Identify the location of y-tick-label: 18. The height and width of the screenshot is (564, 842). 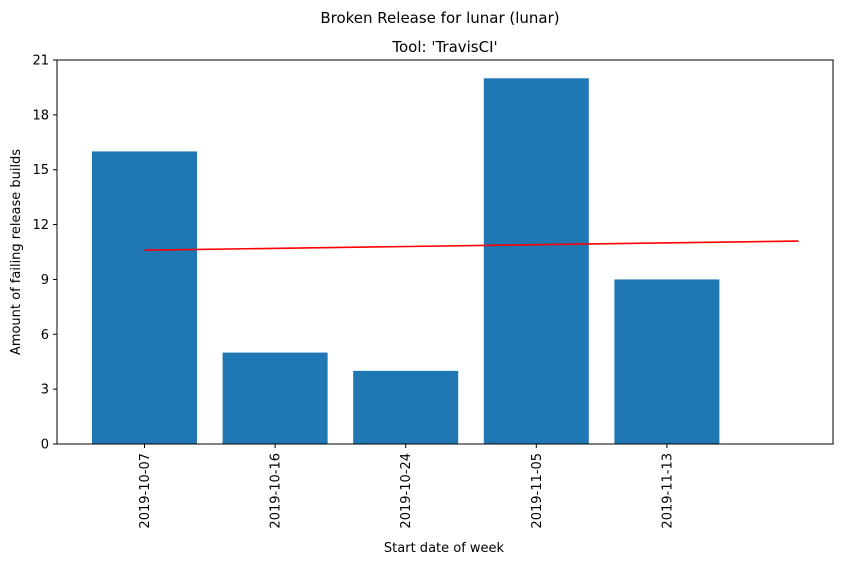
(40, 115).